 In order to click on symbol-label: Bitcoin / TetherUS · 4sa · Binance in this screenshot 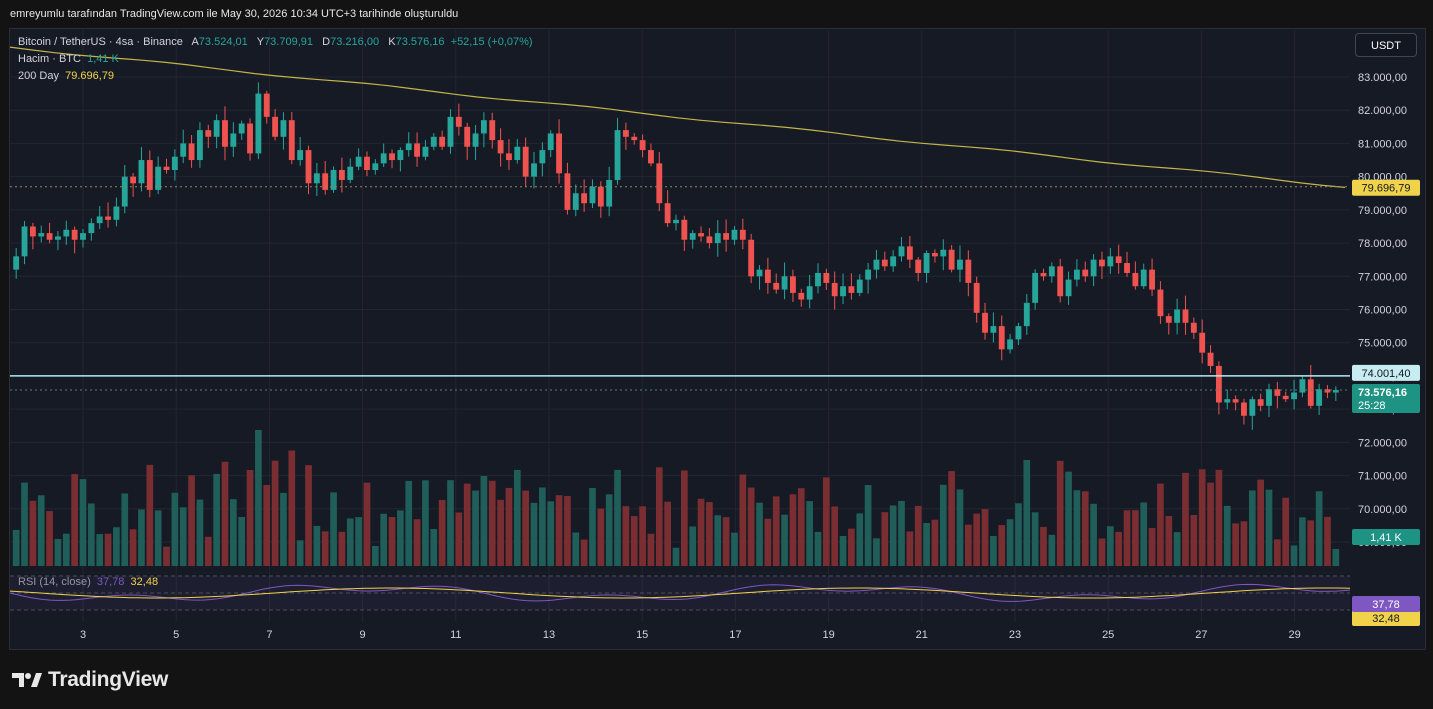, I will do `click(100, 42)`.